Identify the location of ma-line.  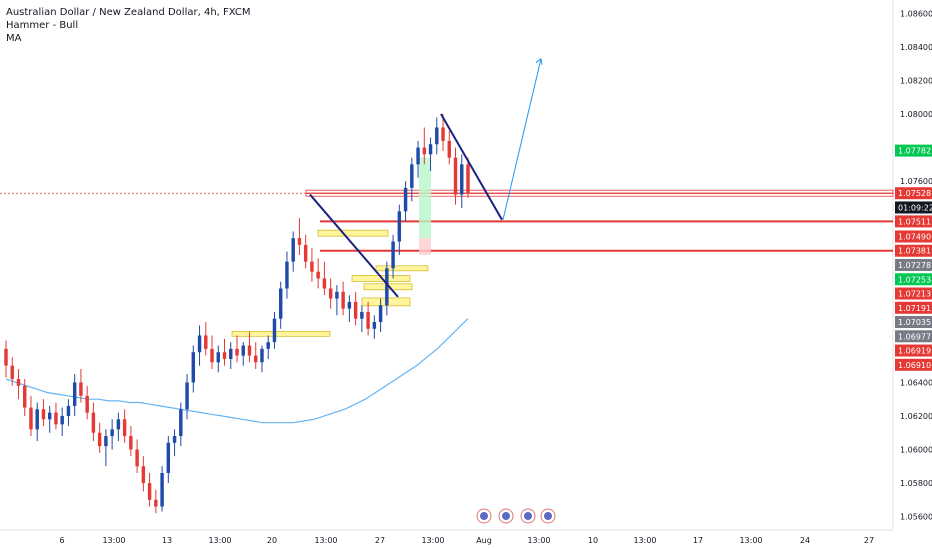
(237, 371).